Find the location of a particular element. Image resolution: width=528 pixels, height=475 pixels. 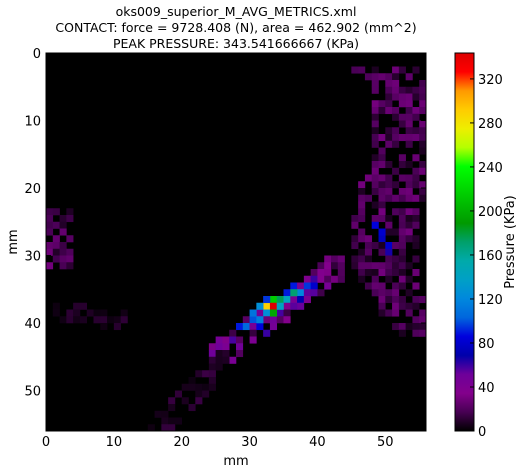

chart-title-line-3: PEAK PRESSURE: 343.541666667 (KPa) is located at coordinates (236, 43).